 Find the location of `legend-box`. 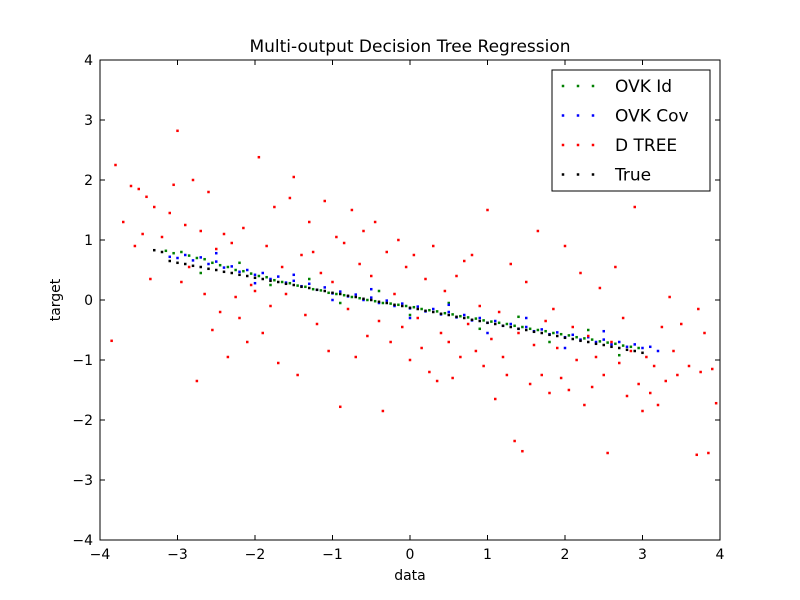

legend-box is located at coordinates (631, 130).